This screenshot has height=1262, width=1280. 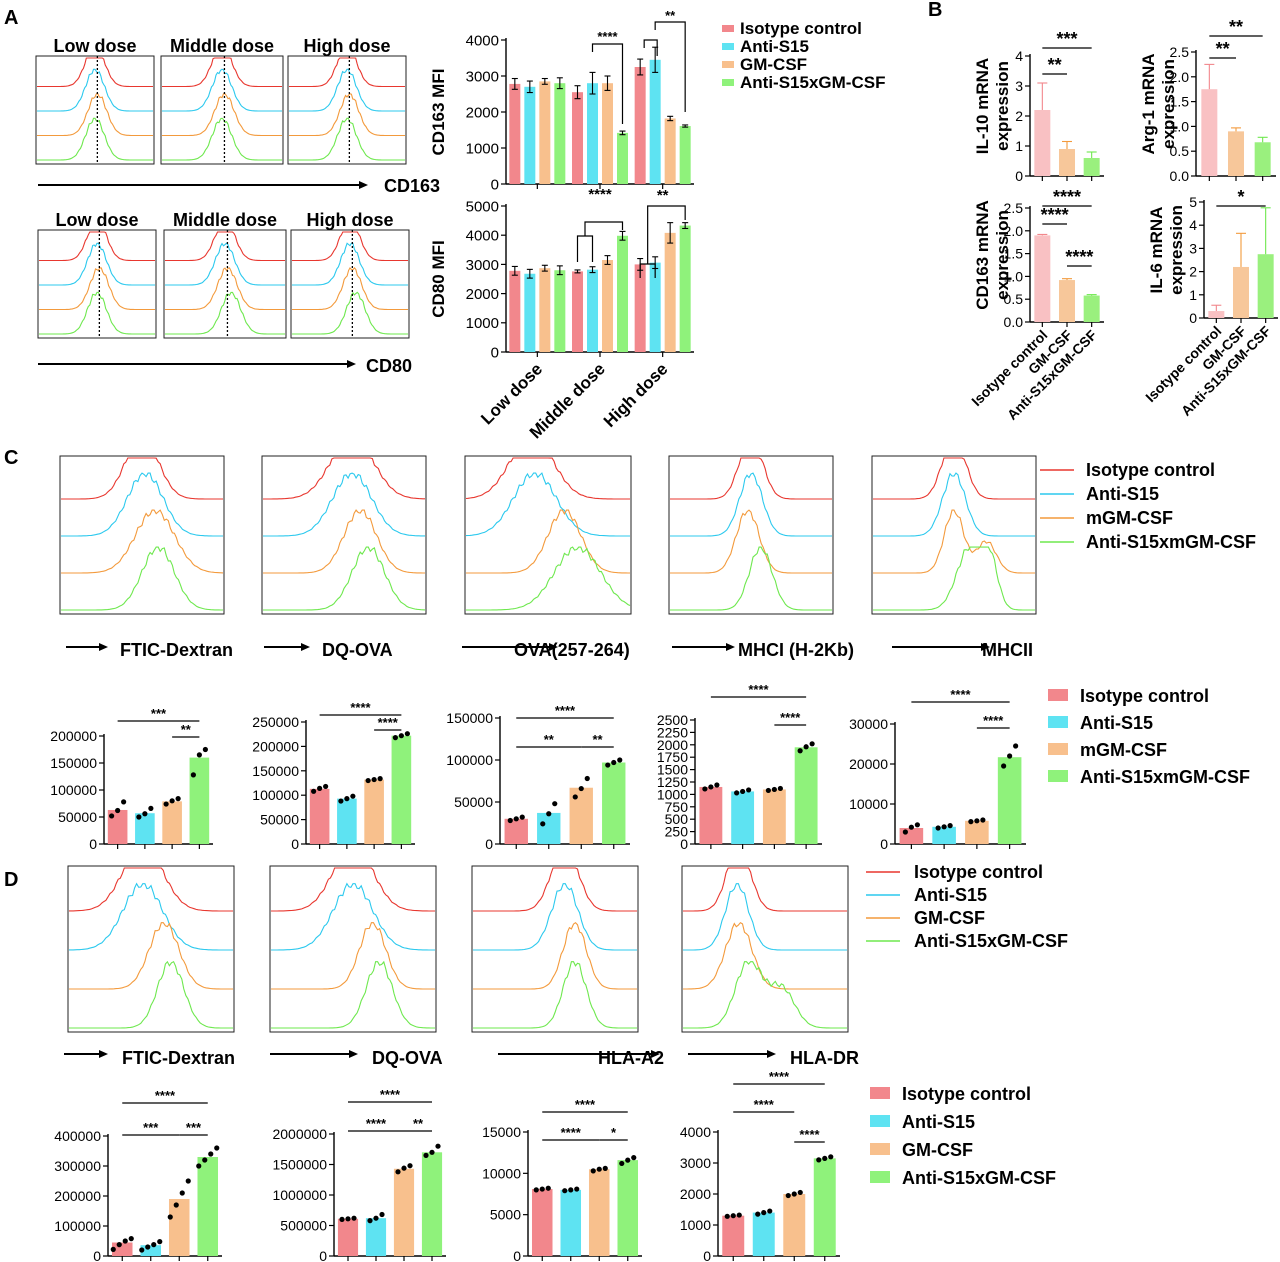 What do you see at coordinates (482, 323) in the screenshot?
I see `y-tick-label: 1000` at bounding box center [482, 323].